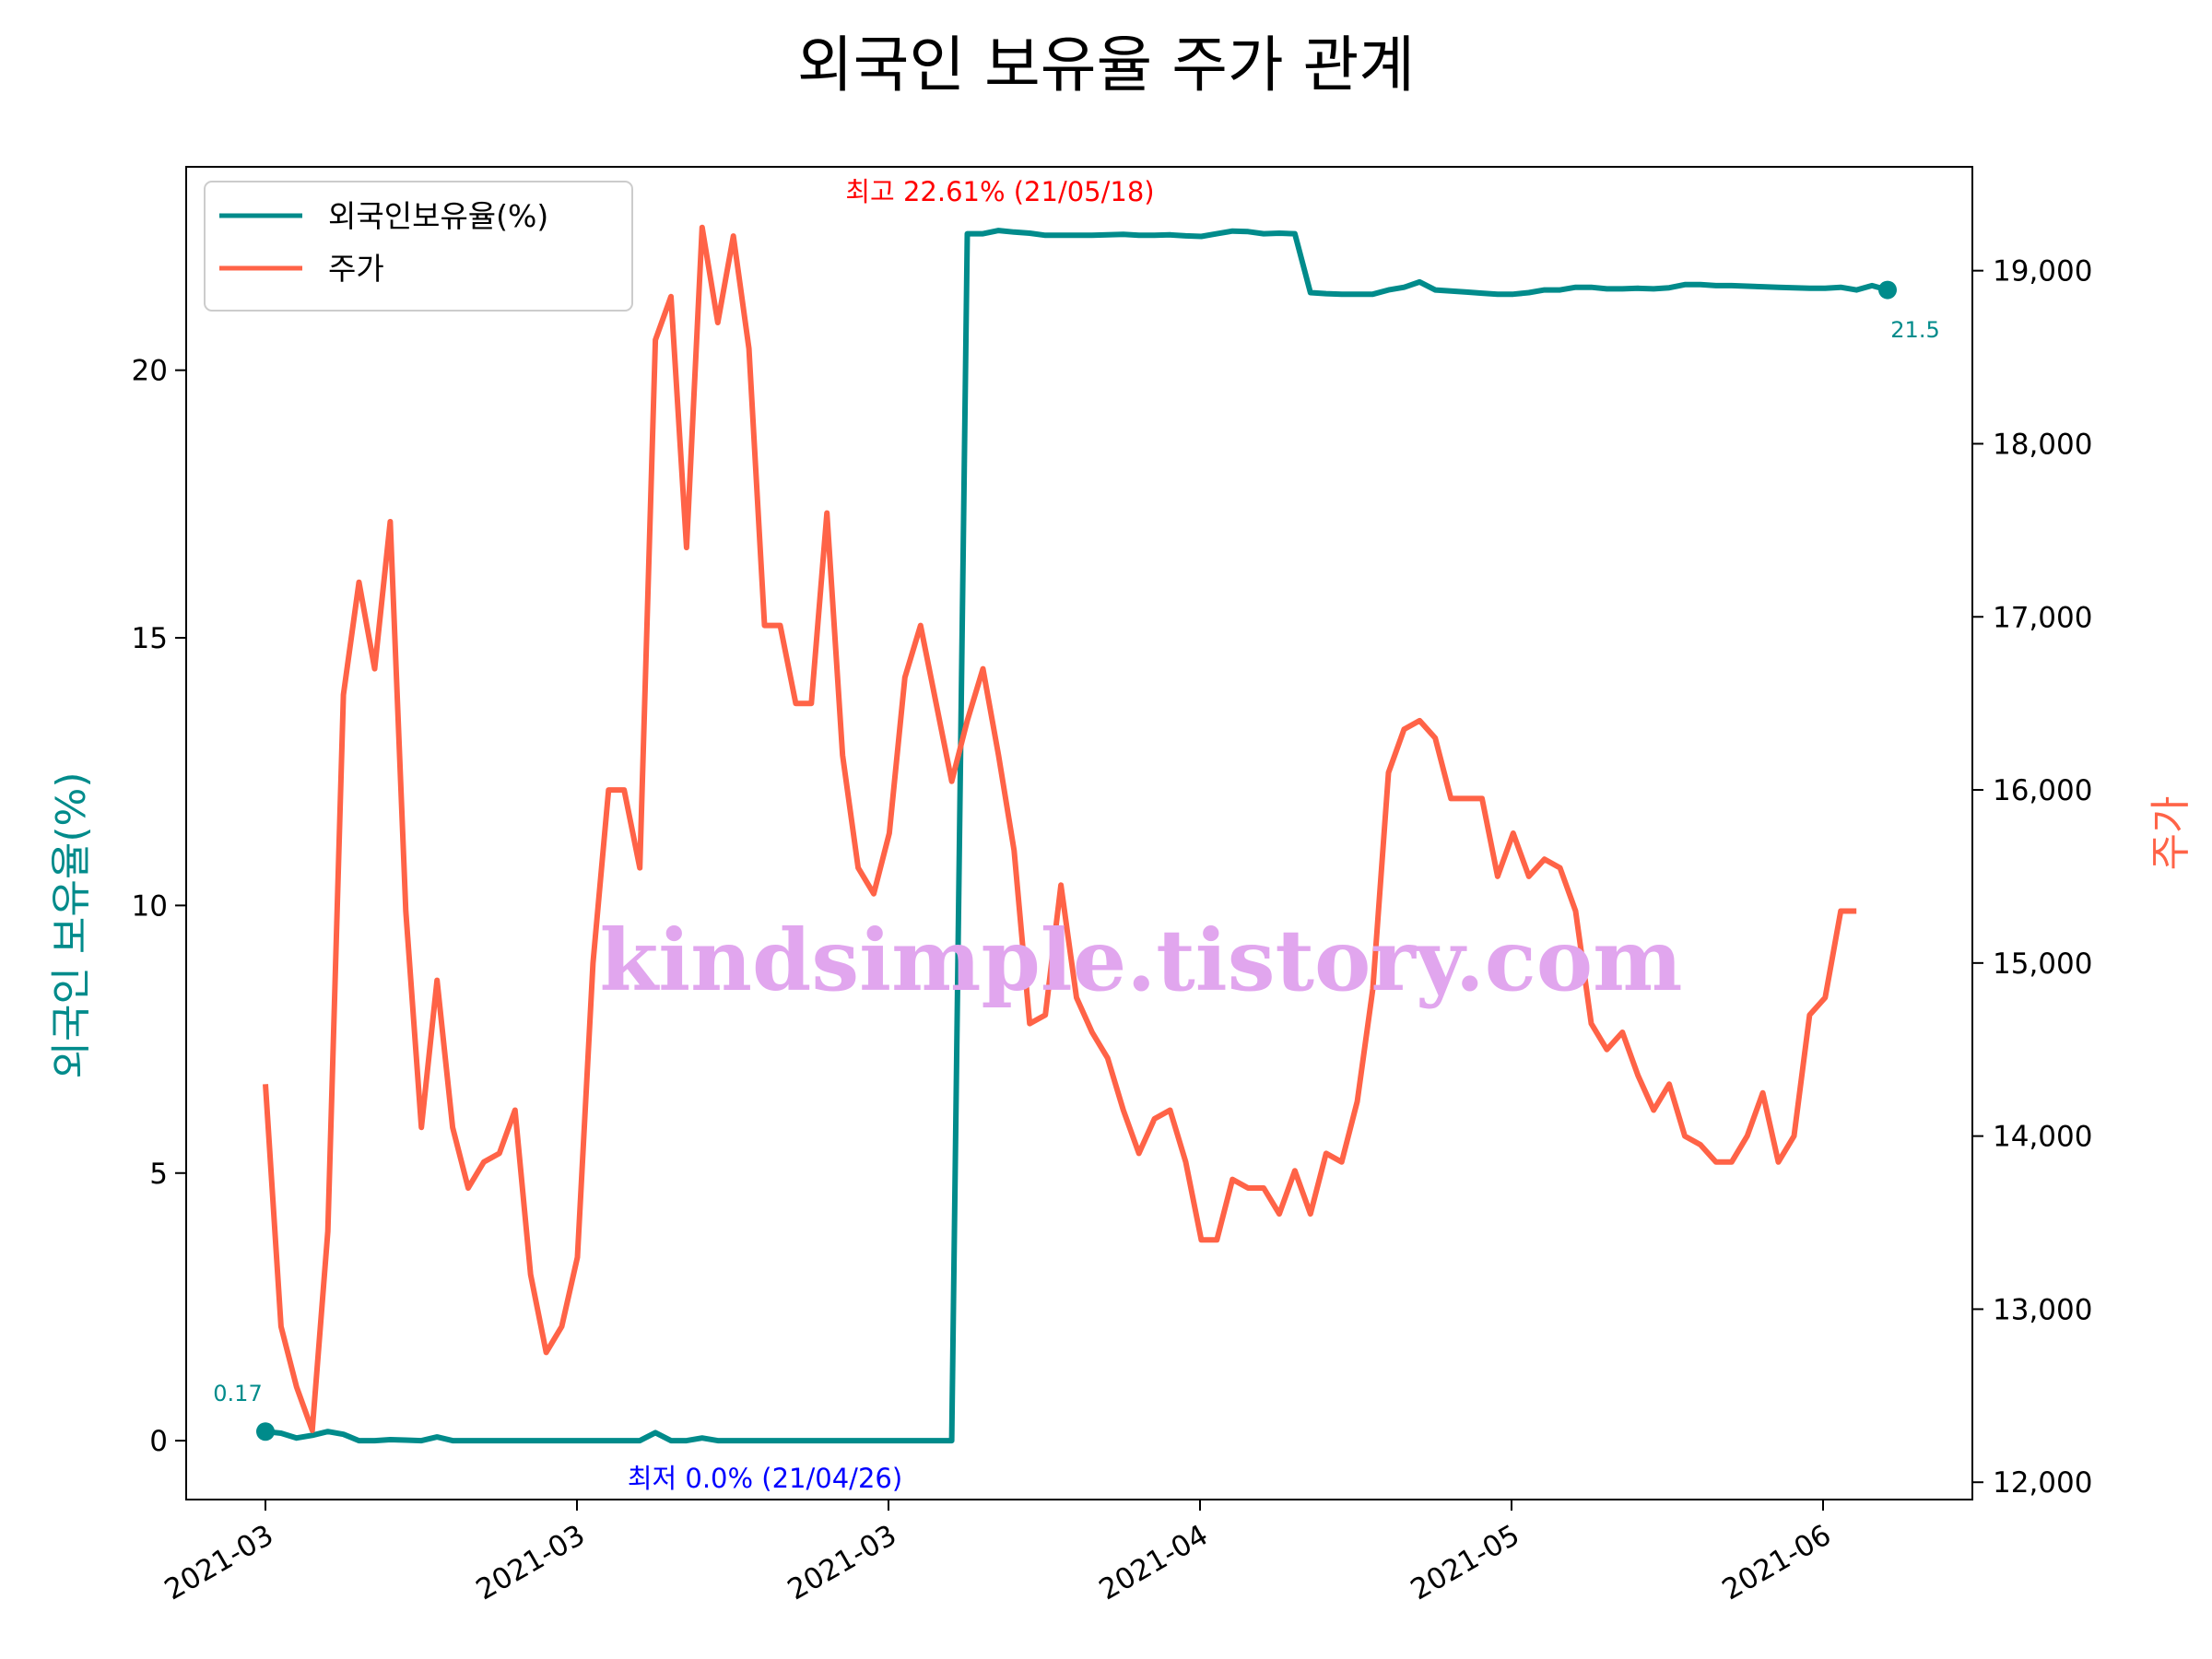  What do you see at coordinates (1887, 290) in the screenshot?
I see `end-point-marker` at bounding box center [1887, 290].